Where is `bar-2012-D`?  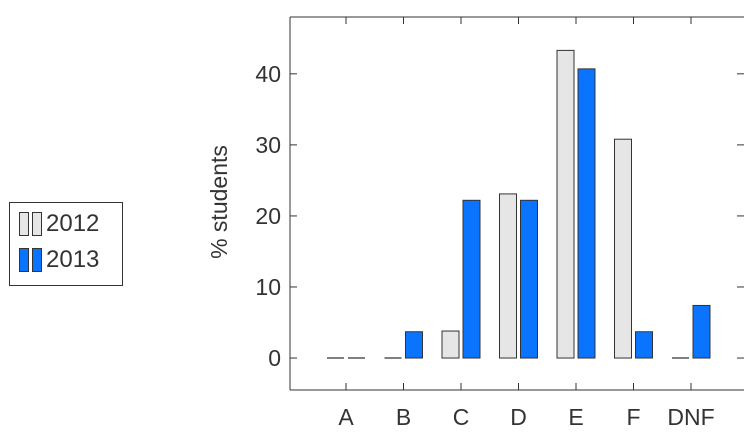 bar-2012-D is located at coordinates (508, 276).